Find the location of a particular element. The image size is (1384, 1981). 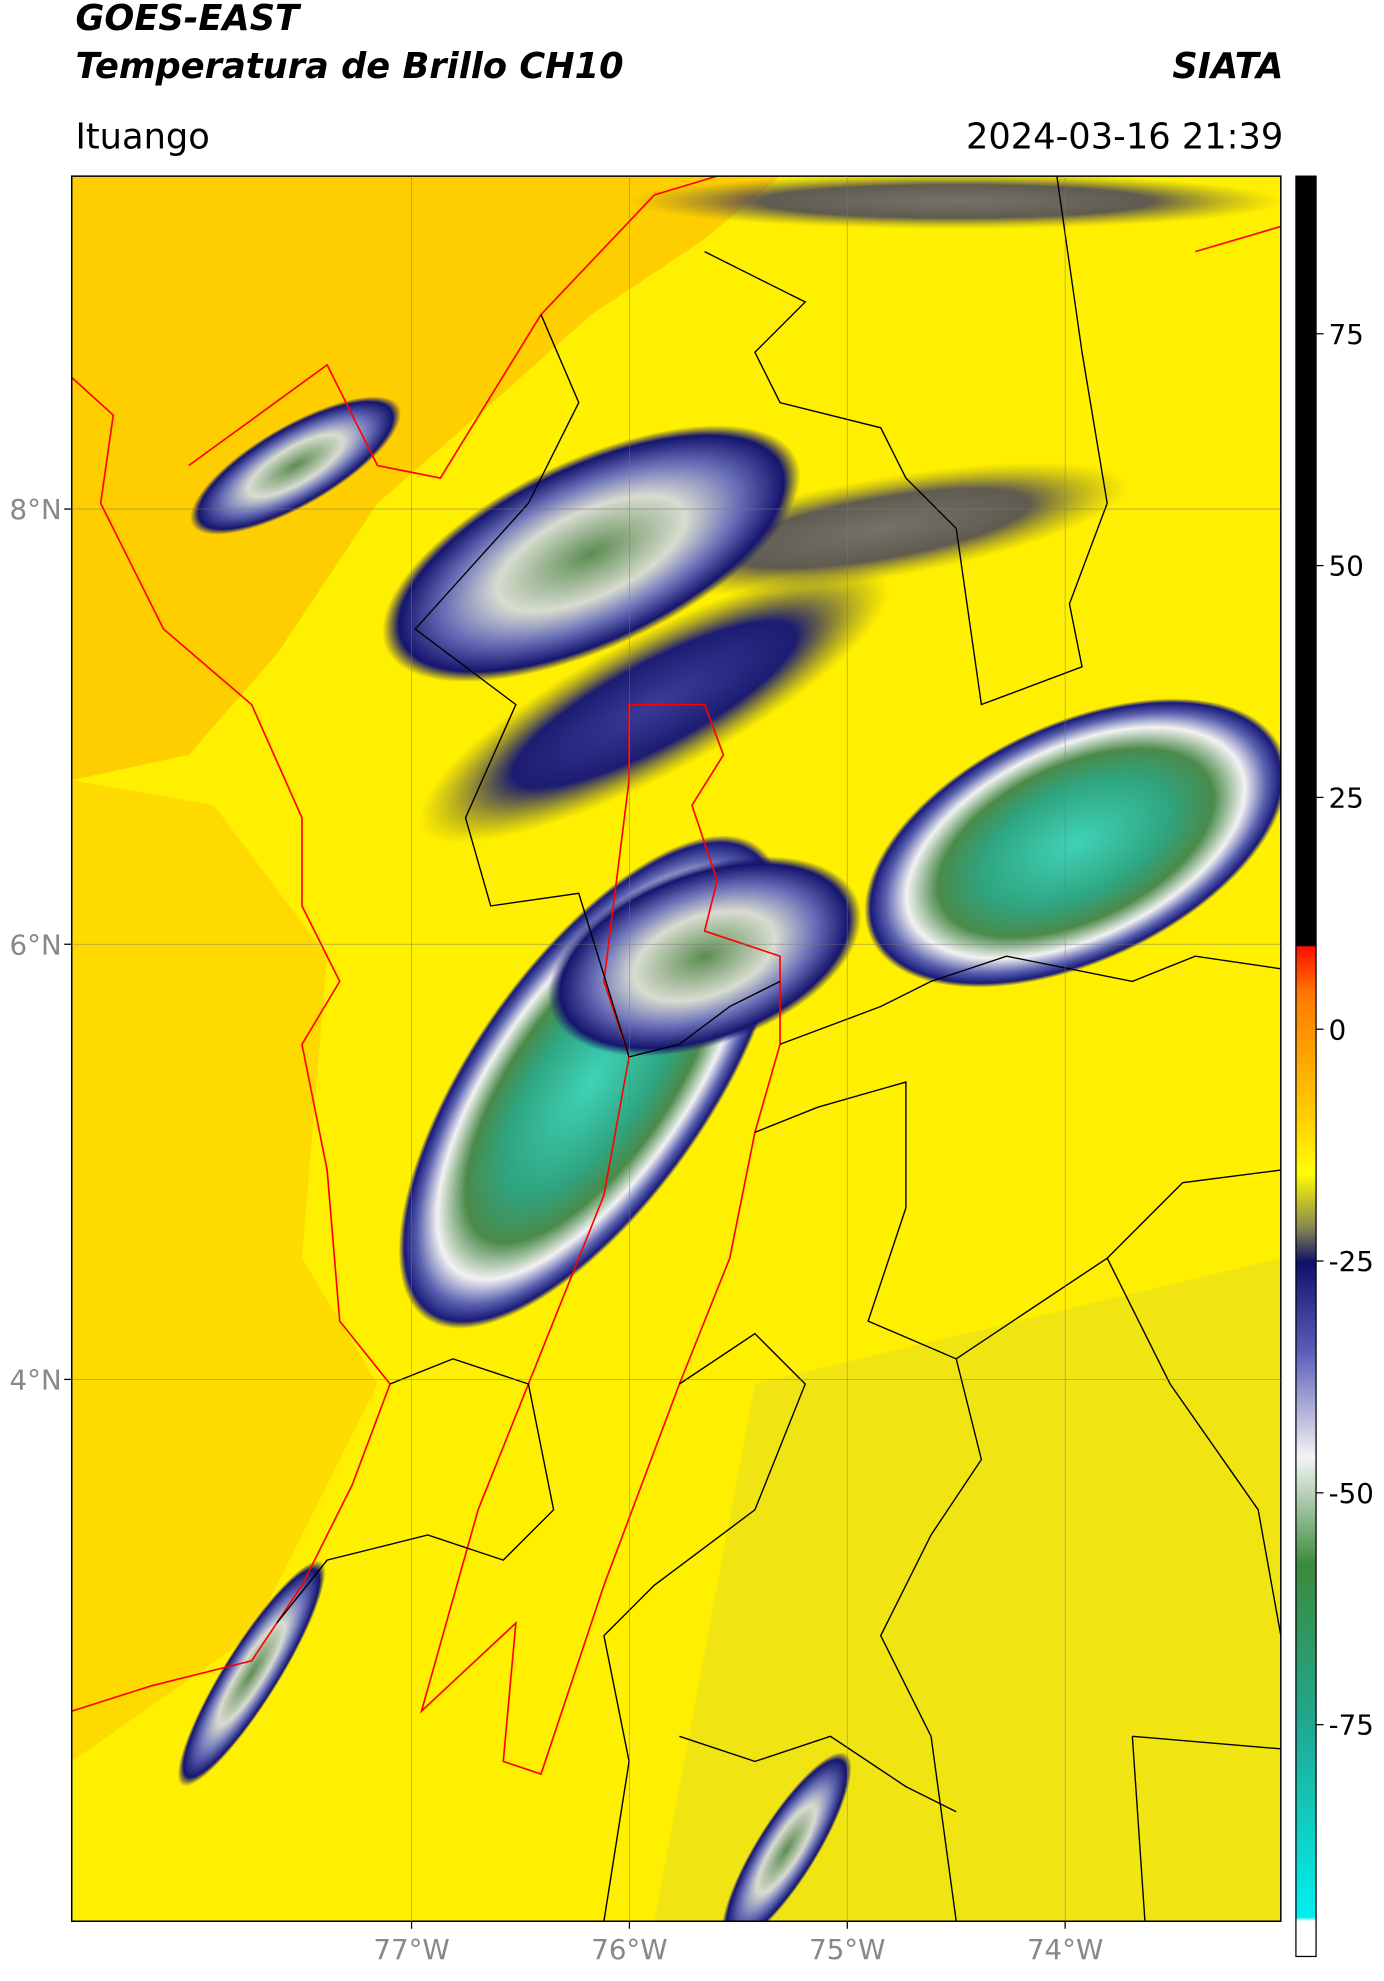

y-tick-label: 6°N is located at coordinates (36, 944).